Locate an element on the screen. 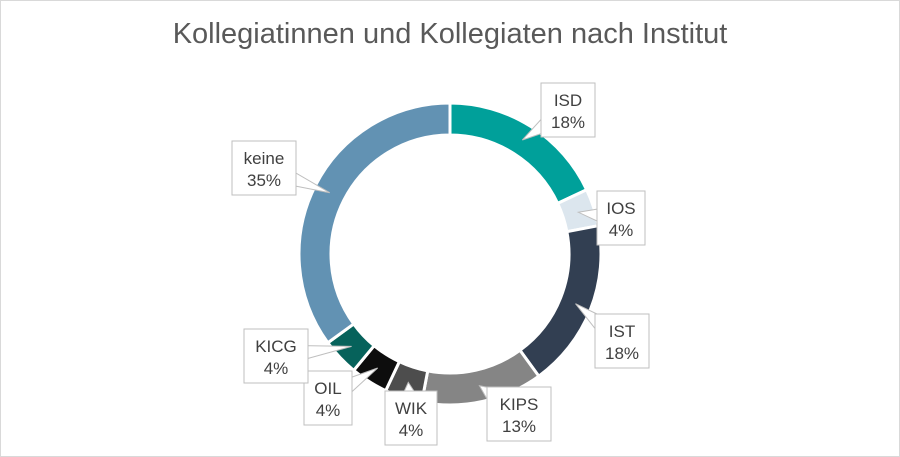 The height and width of the screenshot is (457, 900). callout-isd: ISD 18% is located at coordinates (558, 111).